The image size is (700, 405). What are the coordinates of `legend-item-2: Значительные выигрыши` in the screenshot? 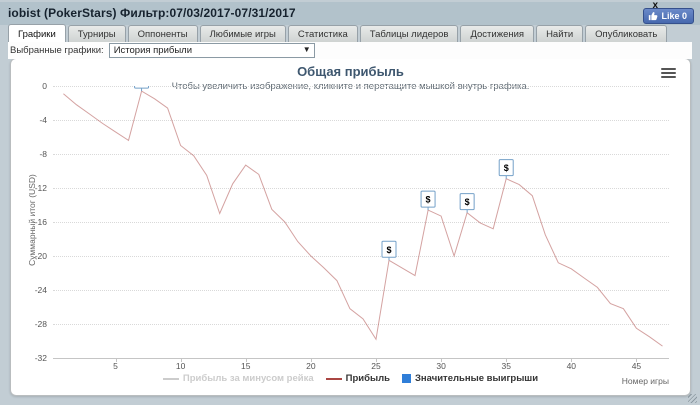 It's located at (470, 378).